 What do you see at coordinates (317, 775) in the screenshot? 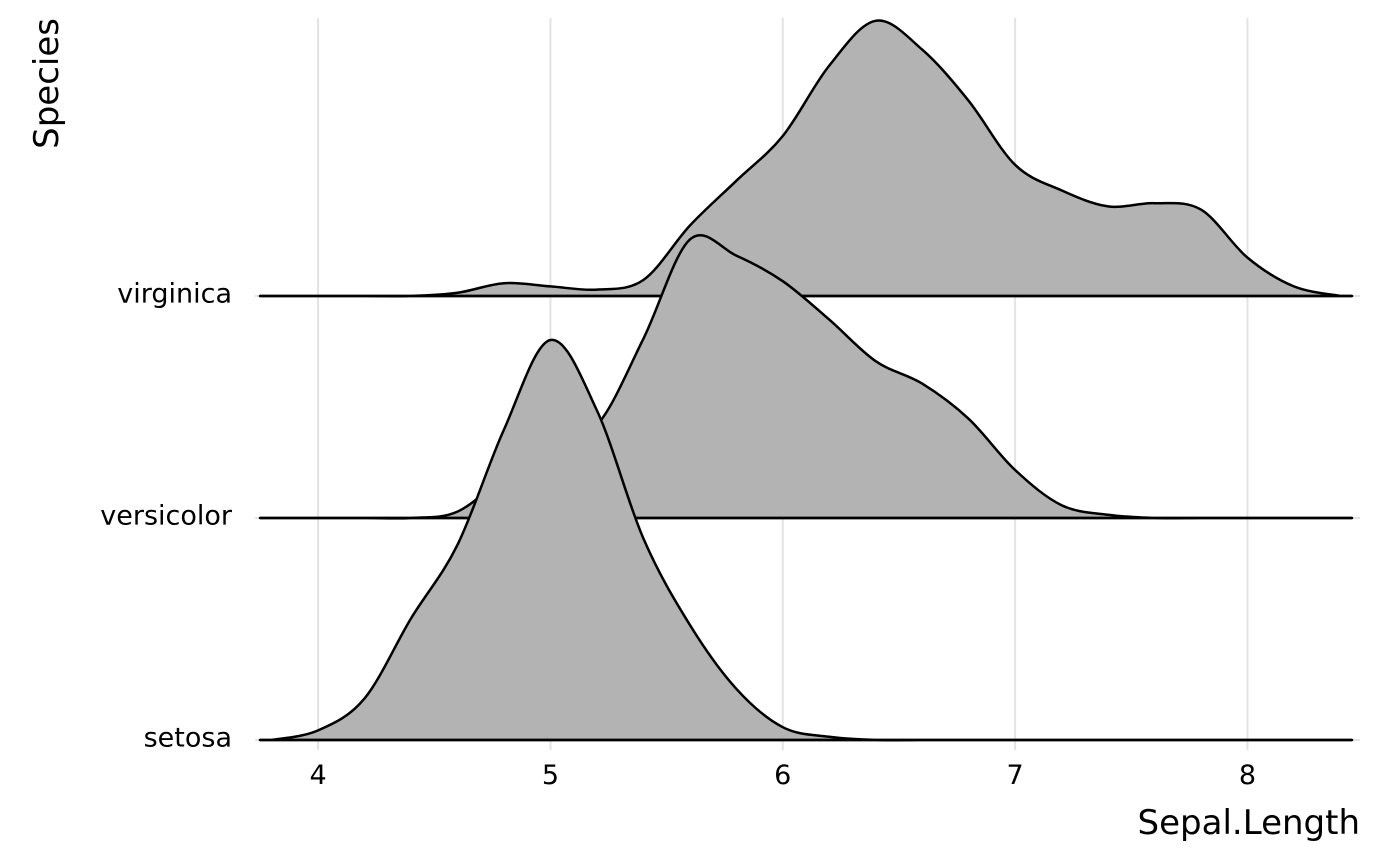
I see `x-tick-label: 4` at bounding box center [317, 775].